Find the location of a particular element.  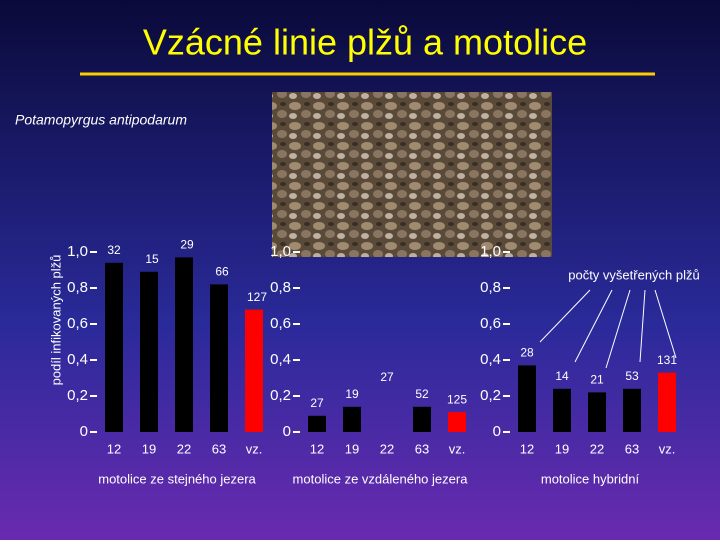

sample-size-label: 28 is located at coordinates (527, 353).